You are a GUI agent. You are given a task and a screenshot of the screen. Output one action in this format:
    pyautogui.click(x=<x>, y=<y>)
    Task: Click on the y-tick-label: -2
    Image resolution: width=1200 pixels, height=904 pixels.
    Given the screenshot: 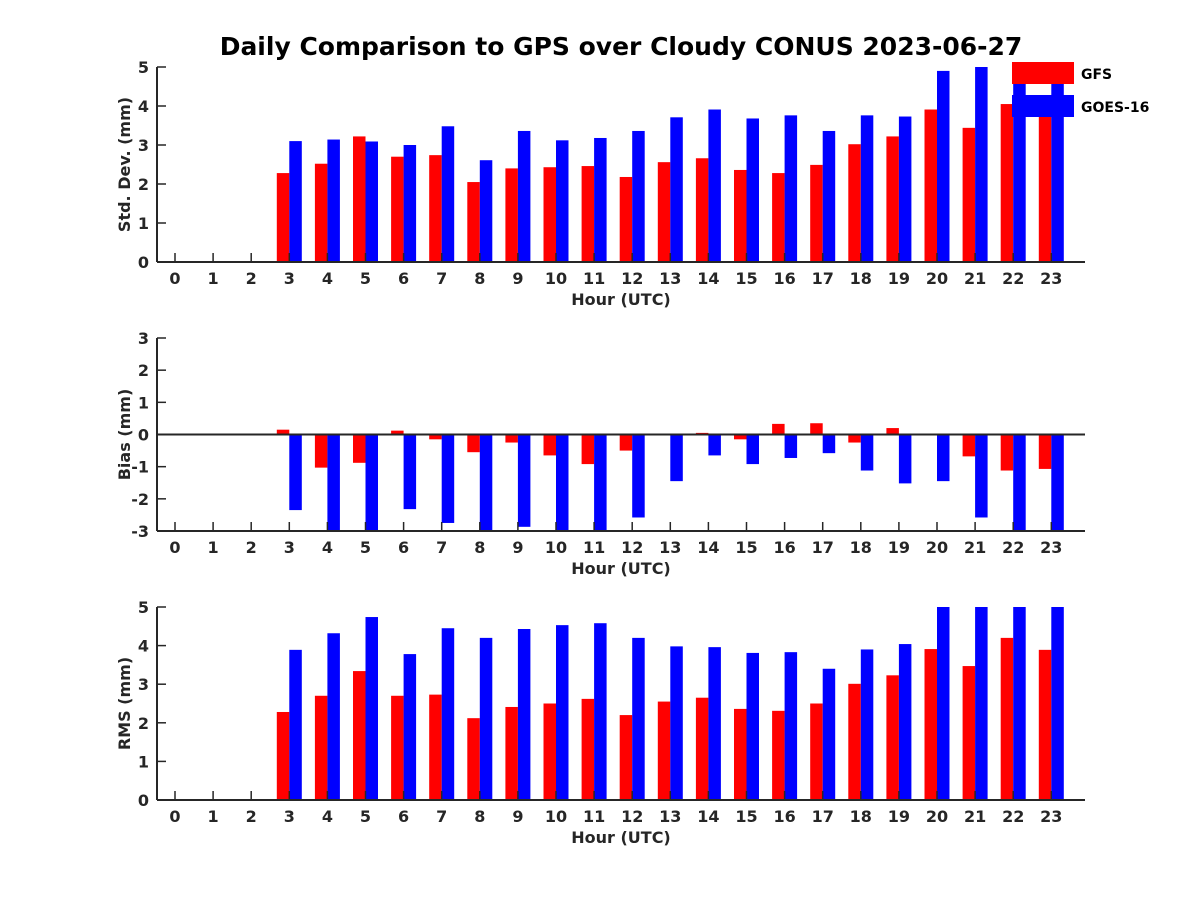 What is the action you would take?
    pyautogui.click(x=140, y=499)
    